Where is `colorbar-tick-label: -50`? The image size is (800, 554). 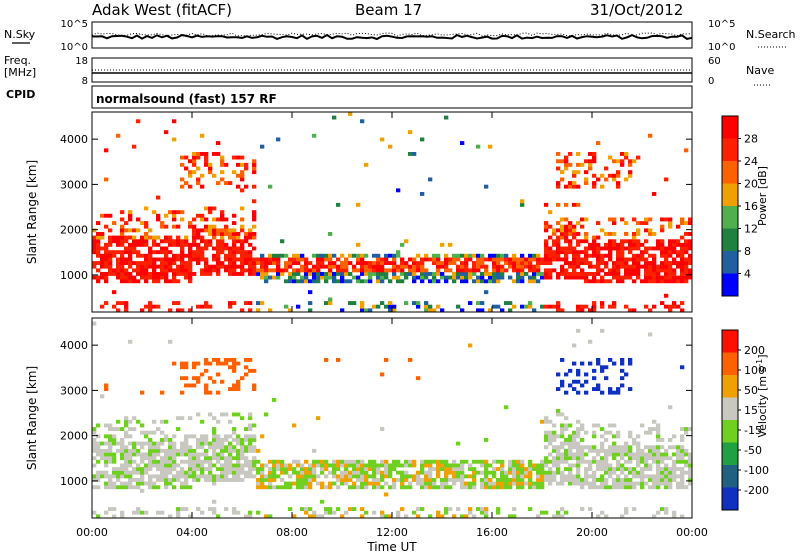 colorbar-tick-label: -50 is located at coordinates (753, 450).